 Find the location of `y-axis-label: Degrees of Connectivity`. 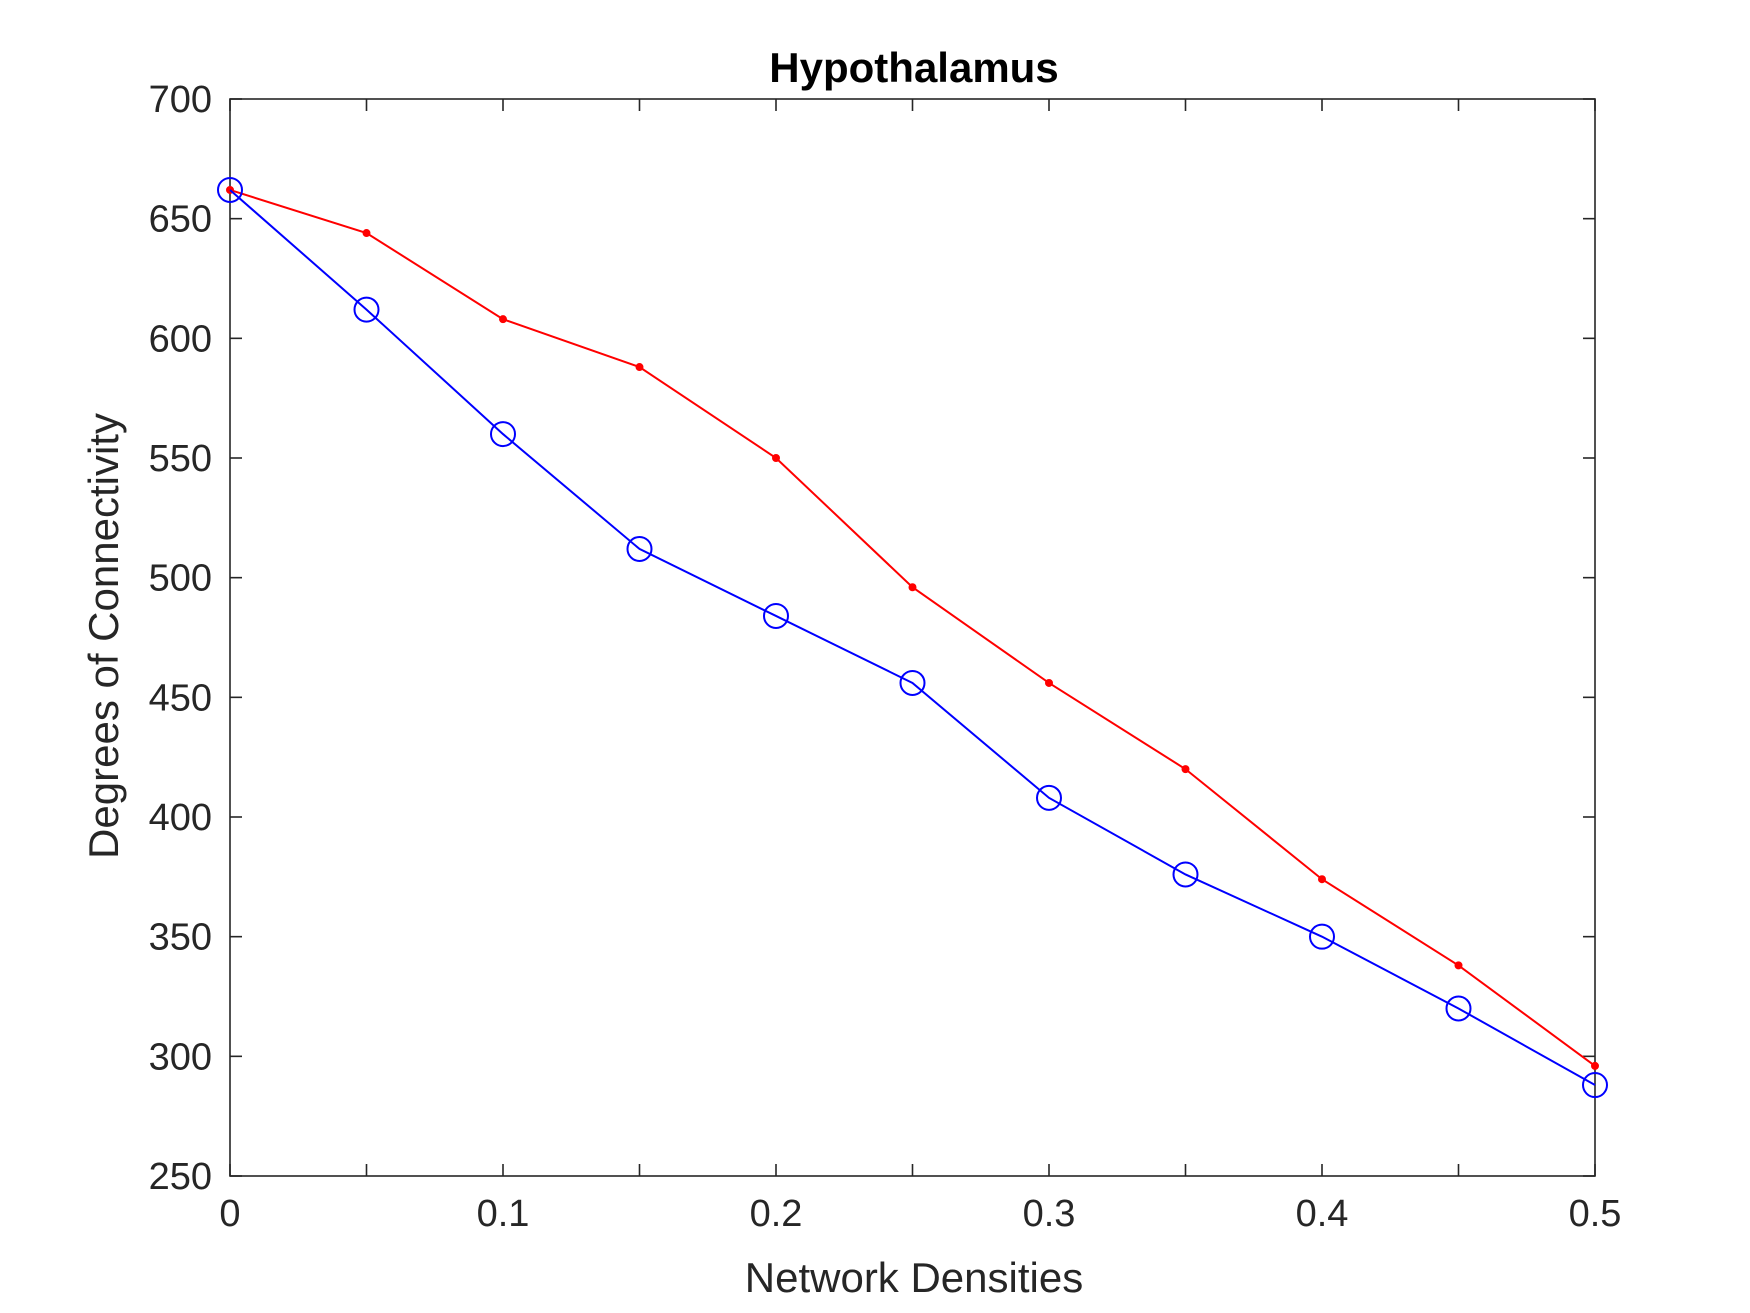

y-axis-label: Degrees of Connectivity is located at coordinates (103, 636).